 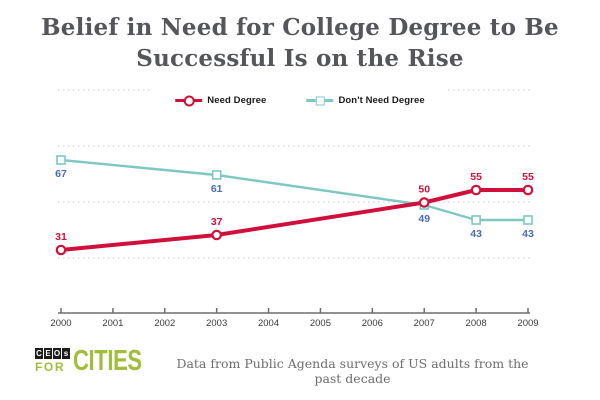 What do you see at coordinates (320, 323) in the screenshot?
I see `x-axis-tick-label: 2005` at bounding box center [320, 323].